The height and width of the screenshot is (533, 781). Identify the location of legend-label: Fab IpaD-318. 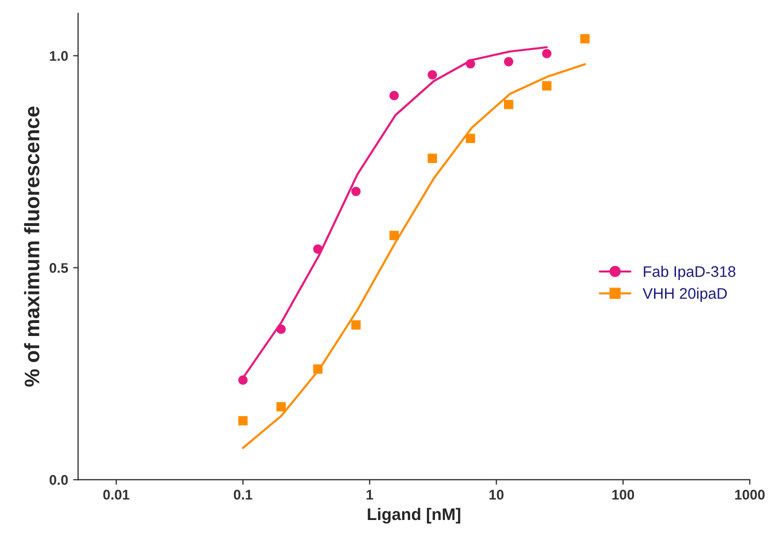
(690, 273).